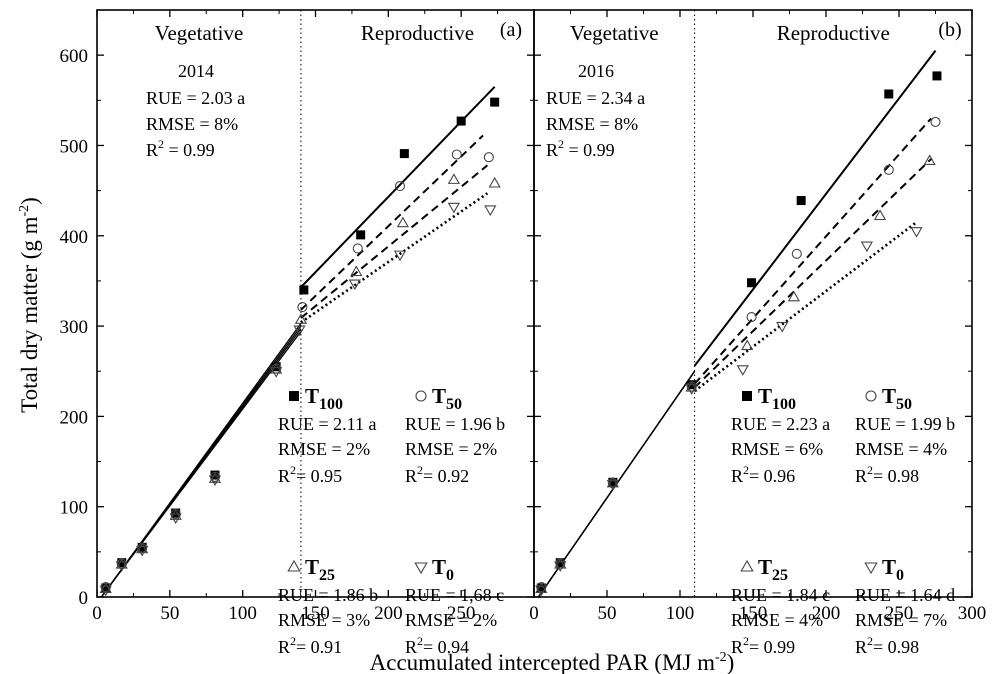  I want to click on legend-label: T50, so click(447, 398).